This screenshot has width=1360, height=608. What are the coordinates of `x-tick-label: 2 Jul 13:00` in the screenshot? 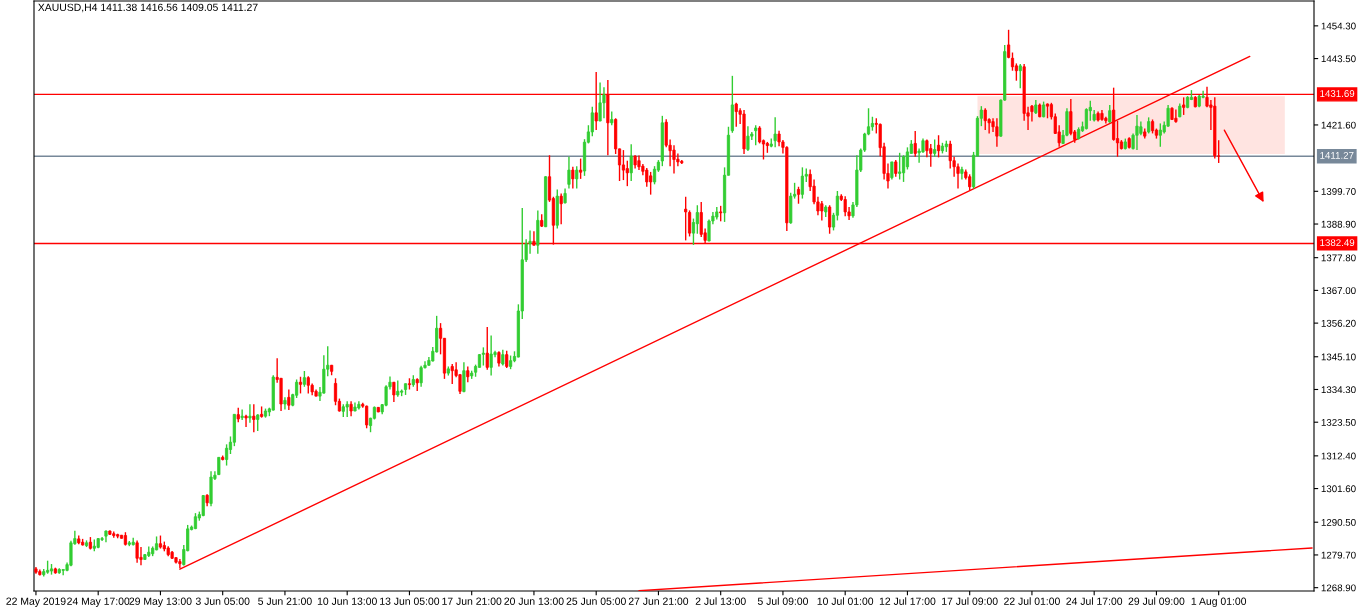 It's located at (720, 601).